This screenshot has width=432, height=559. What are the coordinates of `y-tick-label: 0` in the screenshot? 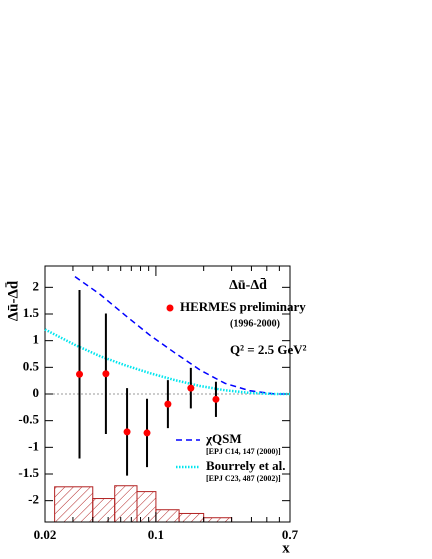 It's located at (36, 392).